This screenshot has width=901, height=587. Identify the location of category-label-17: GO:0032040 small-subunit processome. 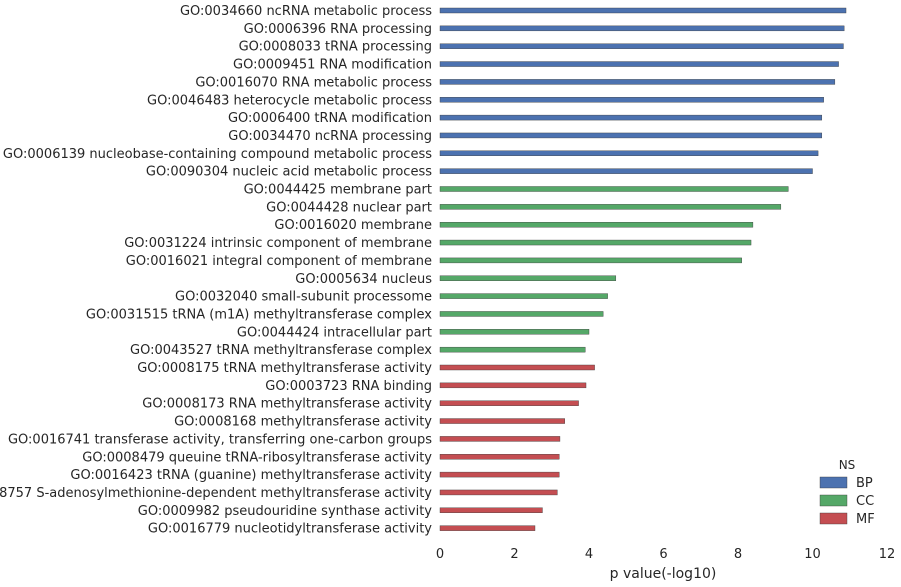
(303, 297).